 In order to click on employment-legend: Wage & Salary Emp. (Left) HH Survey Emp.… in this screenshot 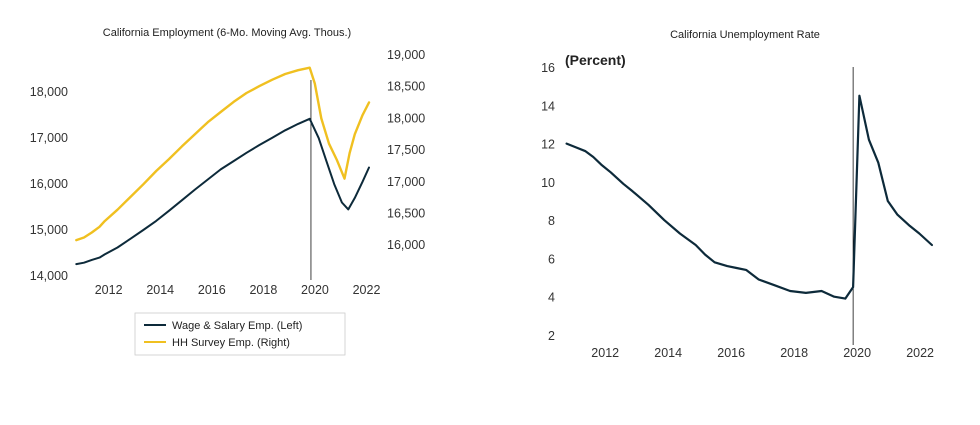, I will do `click(240, 334)`.